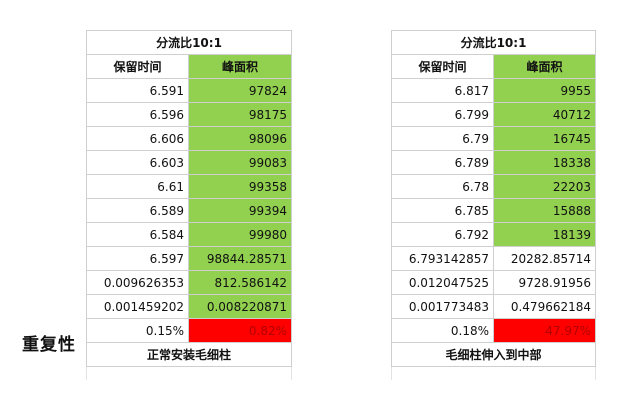 Image resolution: width=640 pixels, height=413 pixels. I want to click on cell-rsd-area: 0.82%, so click(240, 330).